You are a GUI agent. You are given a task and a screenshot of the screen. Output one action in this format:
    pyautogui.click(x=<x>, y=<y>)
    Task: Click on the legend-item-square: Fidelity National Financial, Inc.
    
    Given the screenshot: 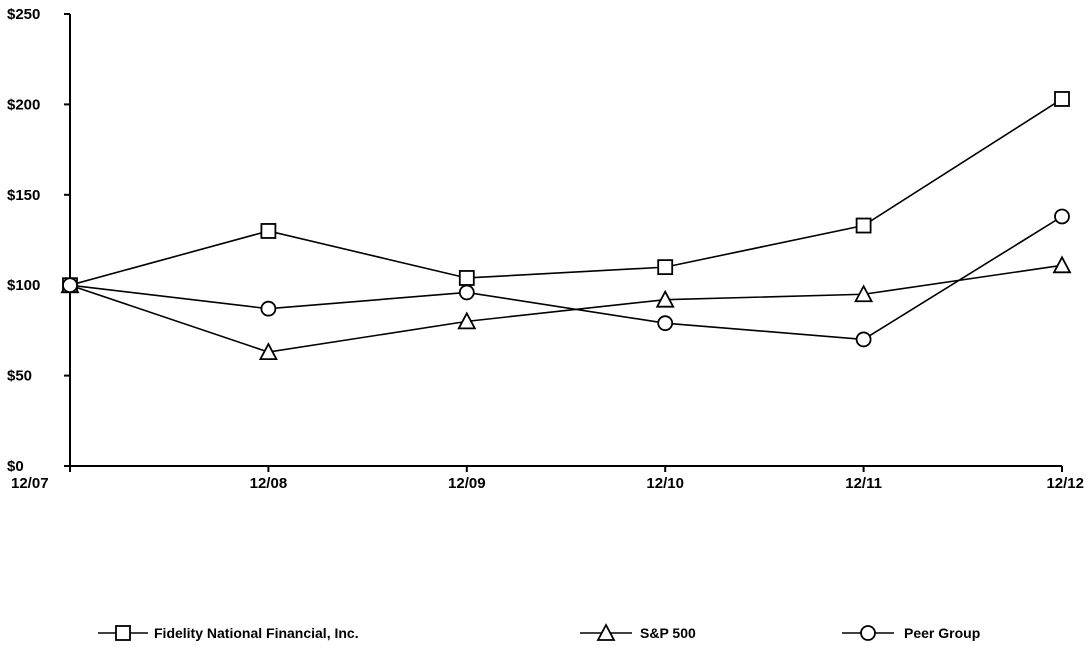 What is the action you would take?
    pyautogui.click(x=228, y=633)
    